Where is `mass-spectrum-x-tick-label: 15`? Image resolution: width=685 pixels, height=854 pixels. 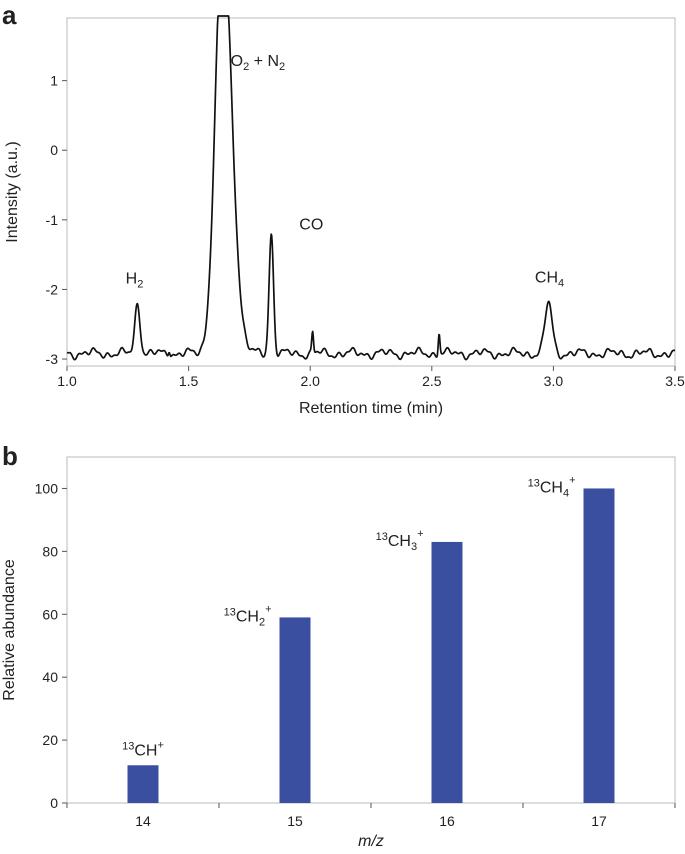
mass-spectrum-x-tick-label: 15 is located at coordinates (295, 821).